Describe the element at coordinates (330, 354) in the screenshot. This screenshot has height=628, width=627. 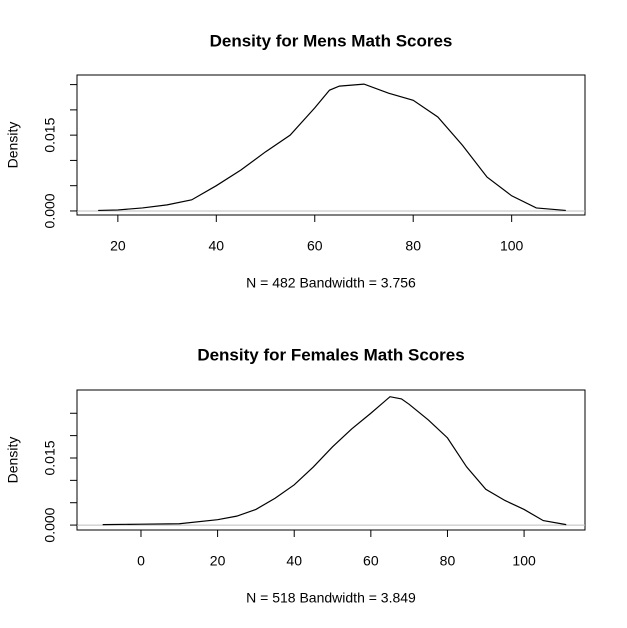
I see `chart-title: Density for Females Math Scores` at that location.